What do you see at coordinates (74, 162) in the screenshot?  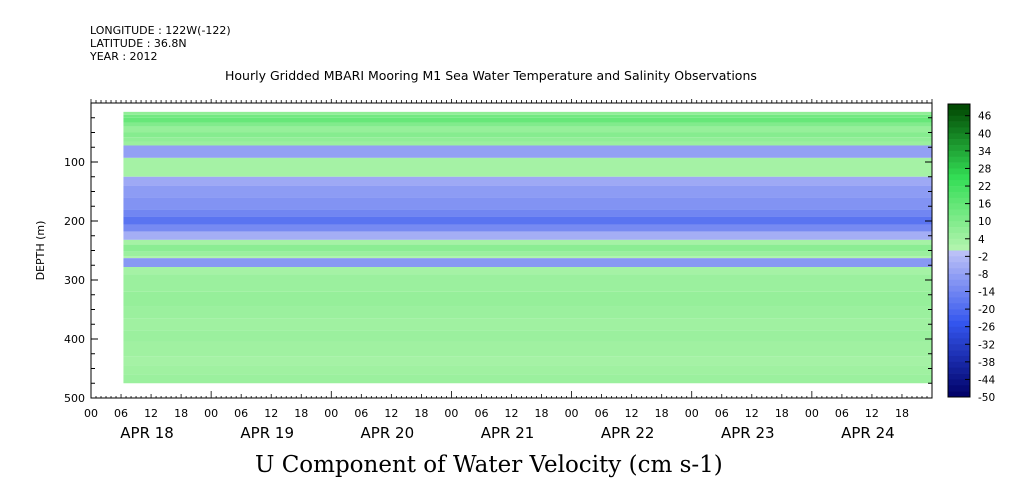 I see `y-tick-label: 100` at bounding box center [74, 162].